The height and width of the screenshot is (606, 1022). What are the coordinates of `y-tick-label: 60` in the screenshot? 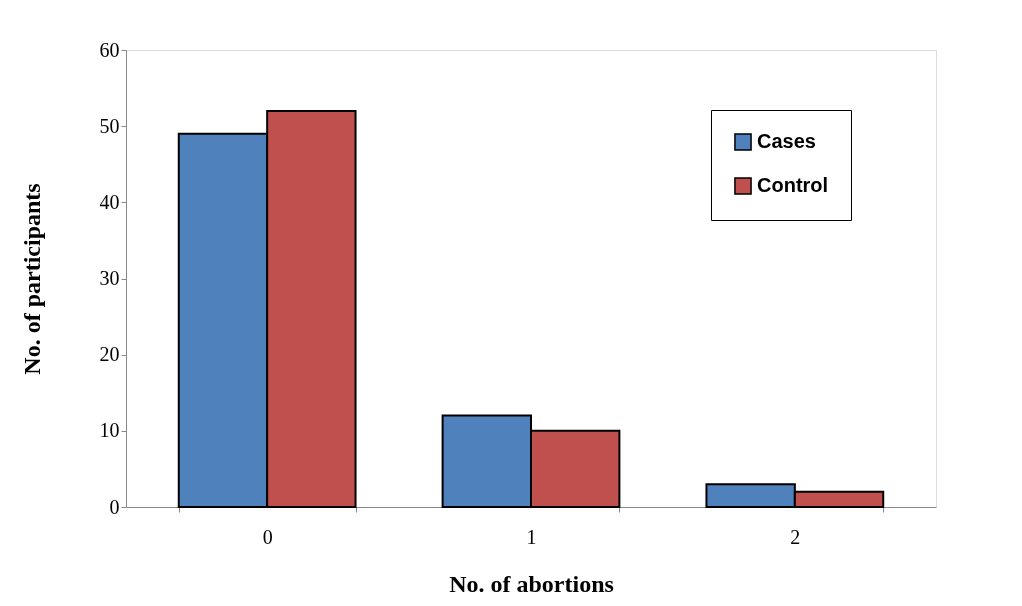 It's located at (109, 49).